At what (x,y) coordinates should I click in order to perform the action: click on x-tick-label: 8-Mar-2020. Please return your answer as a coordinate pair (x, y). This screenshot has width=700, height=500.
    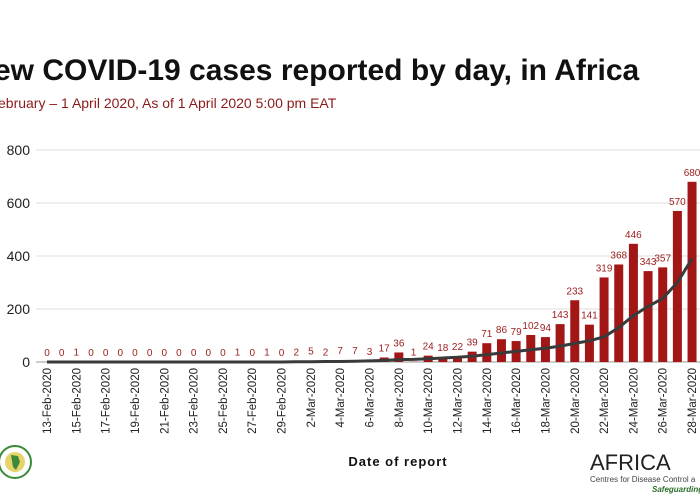
    Looking at the image, I should click on (400, 397).